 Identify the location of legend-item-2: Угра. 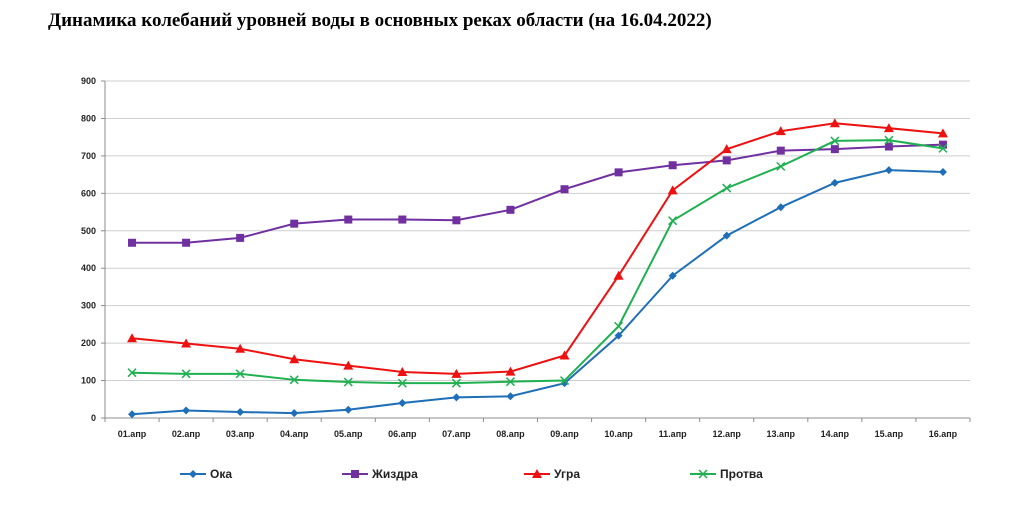
(552, 474).